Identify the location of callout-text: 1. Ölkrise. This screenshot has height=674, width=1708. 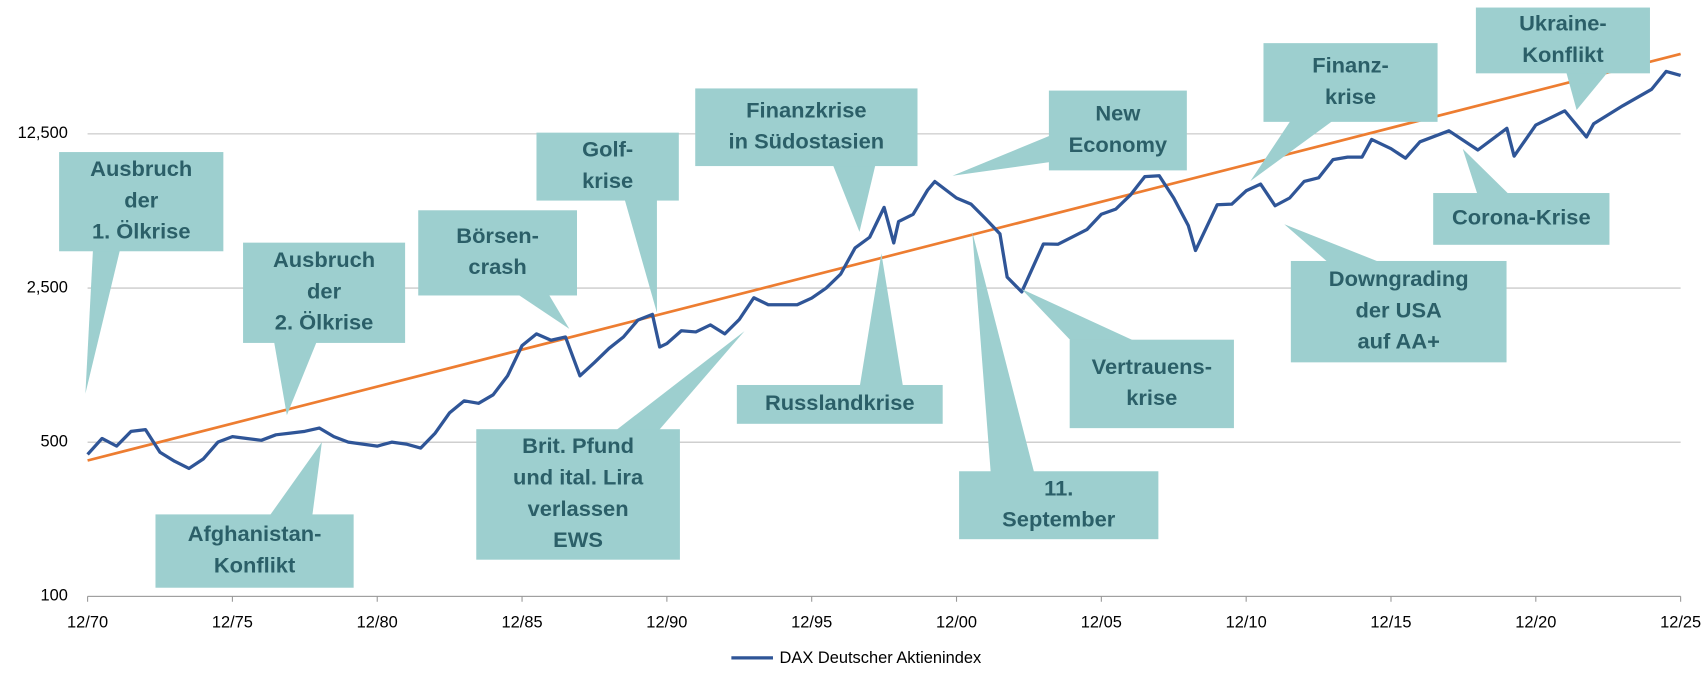
(141, 231).